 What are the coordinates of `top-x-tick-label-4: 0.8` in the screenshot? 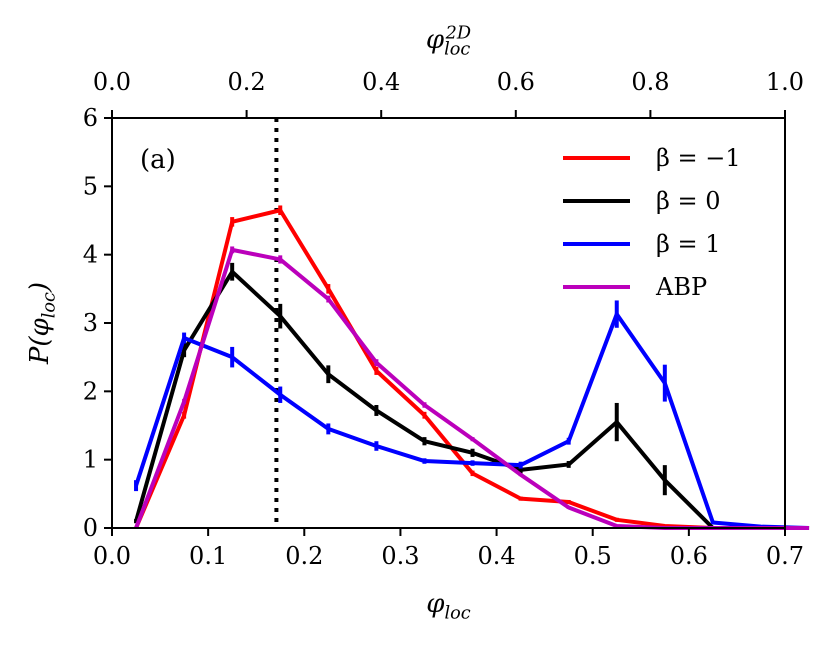 It's located at (650, 82).